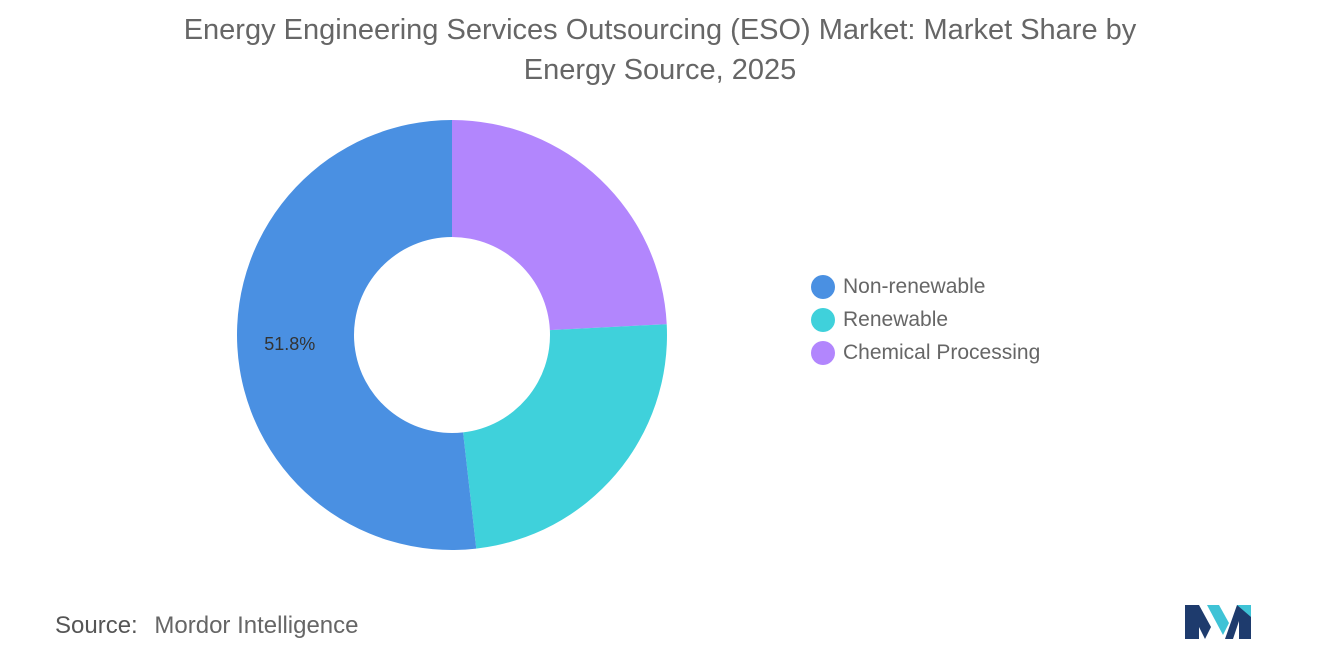  I want to click on slice-non-renewable, so click(356, 335).